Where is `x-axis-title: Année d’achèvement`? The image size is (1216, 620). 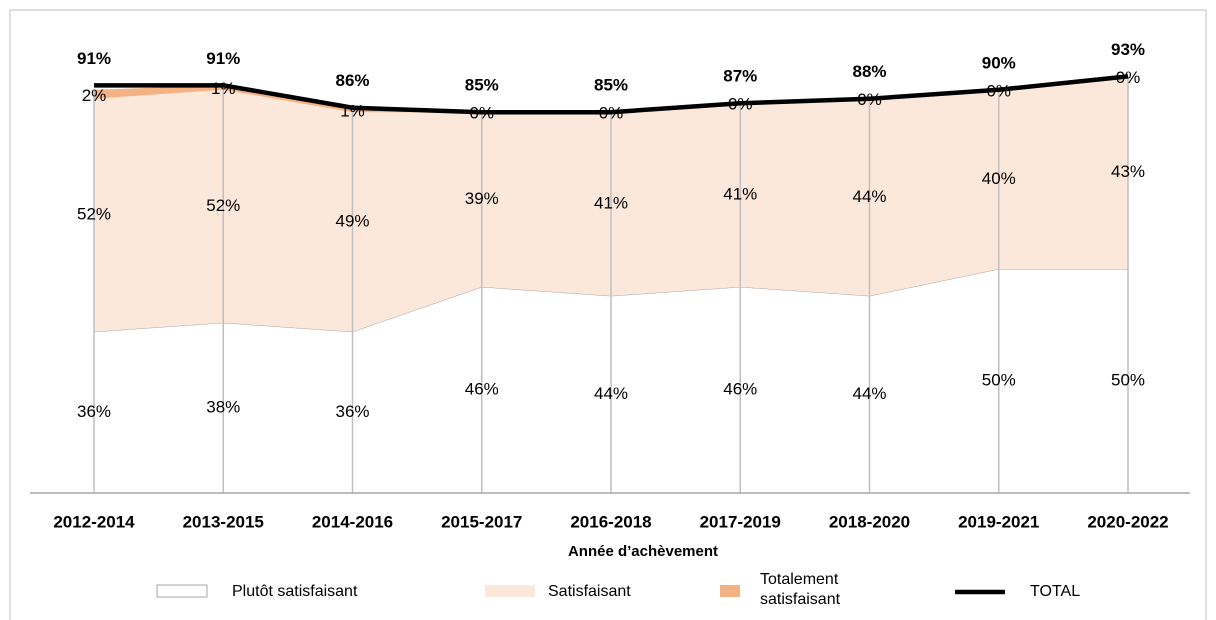
x-axis-title: Année d’achèvement is located at coordinates (643, 551).